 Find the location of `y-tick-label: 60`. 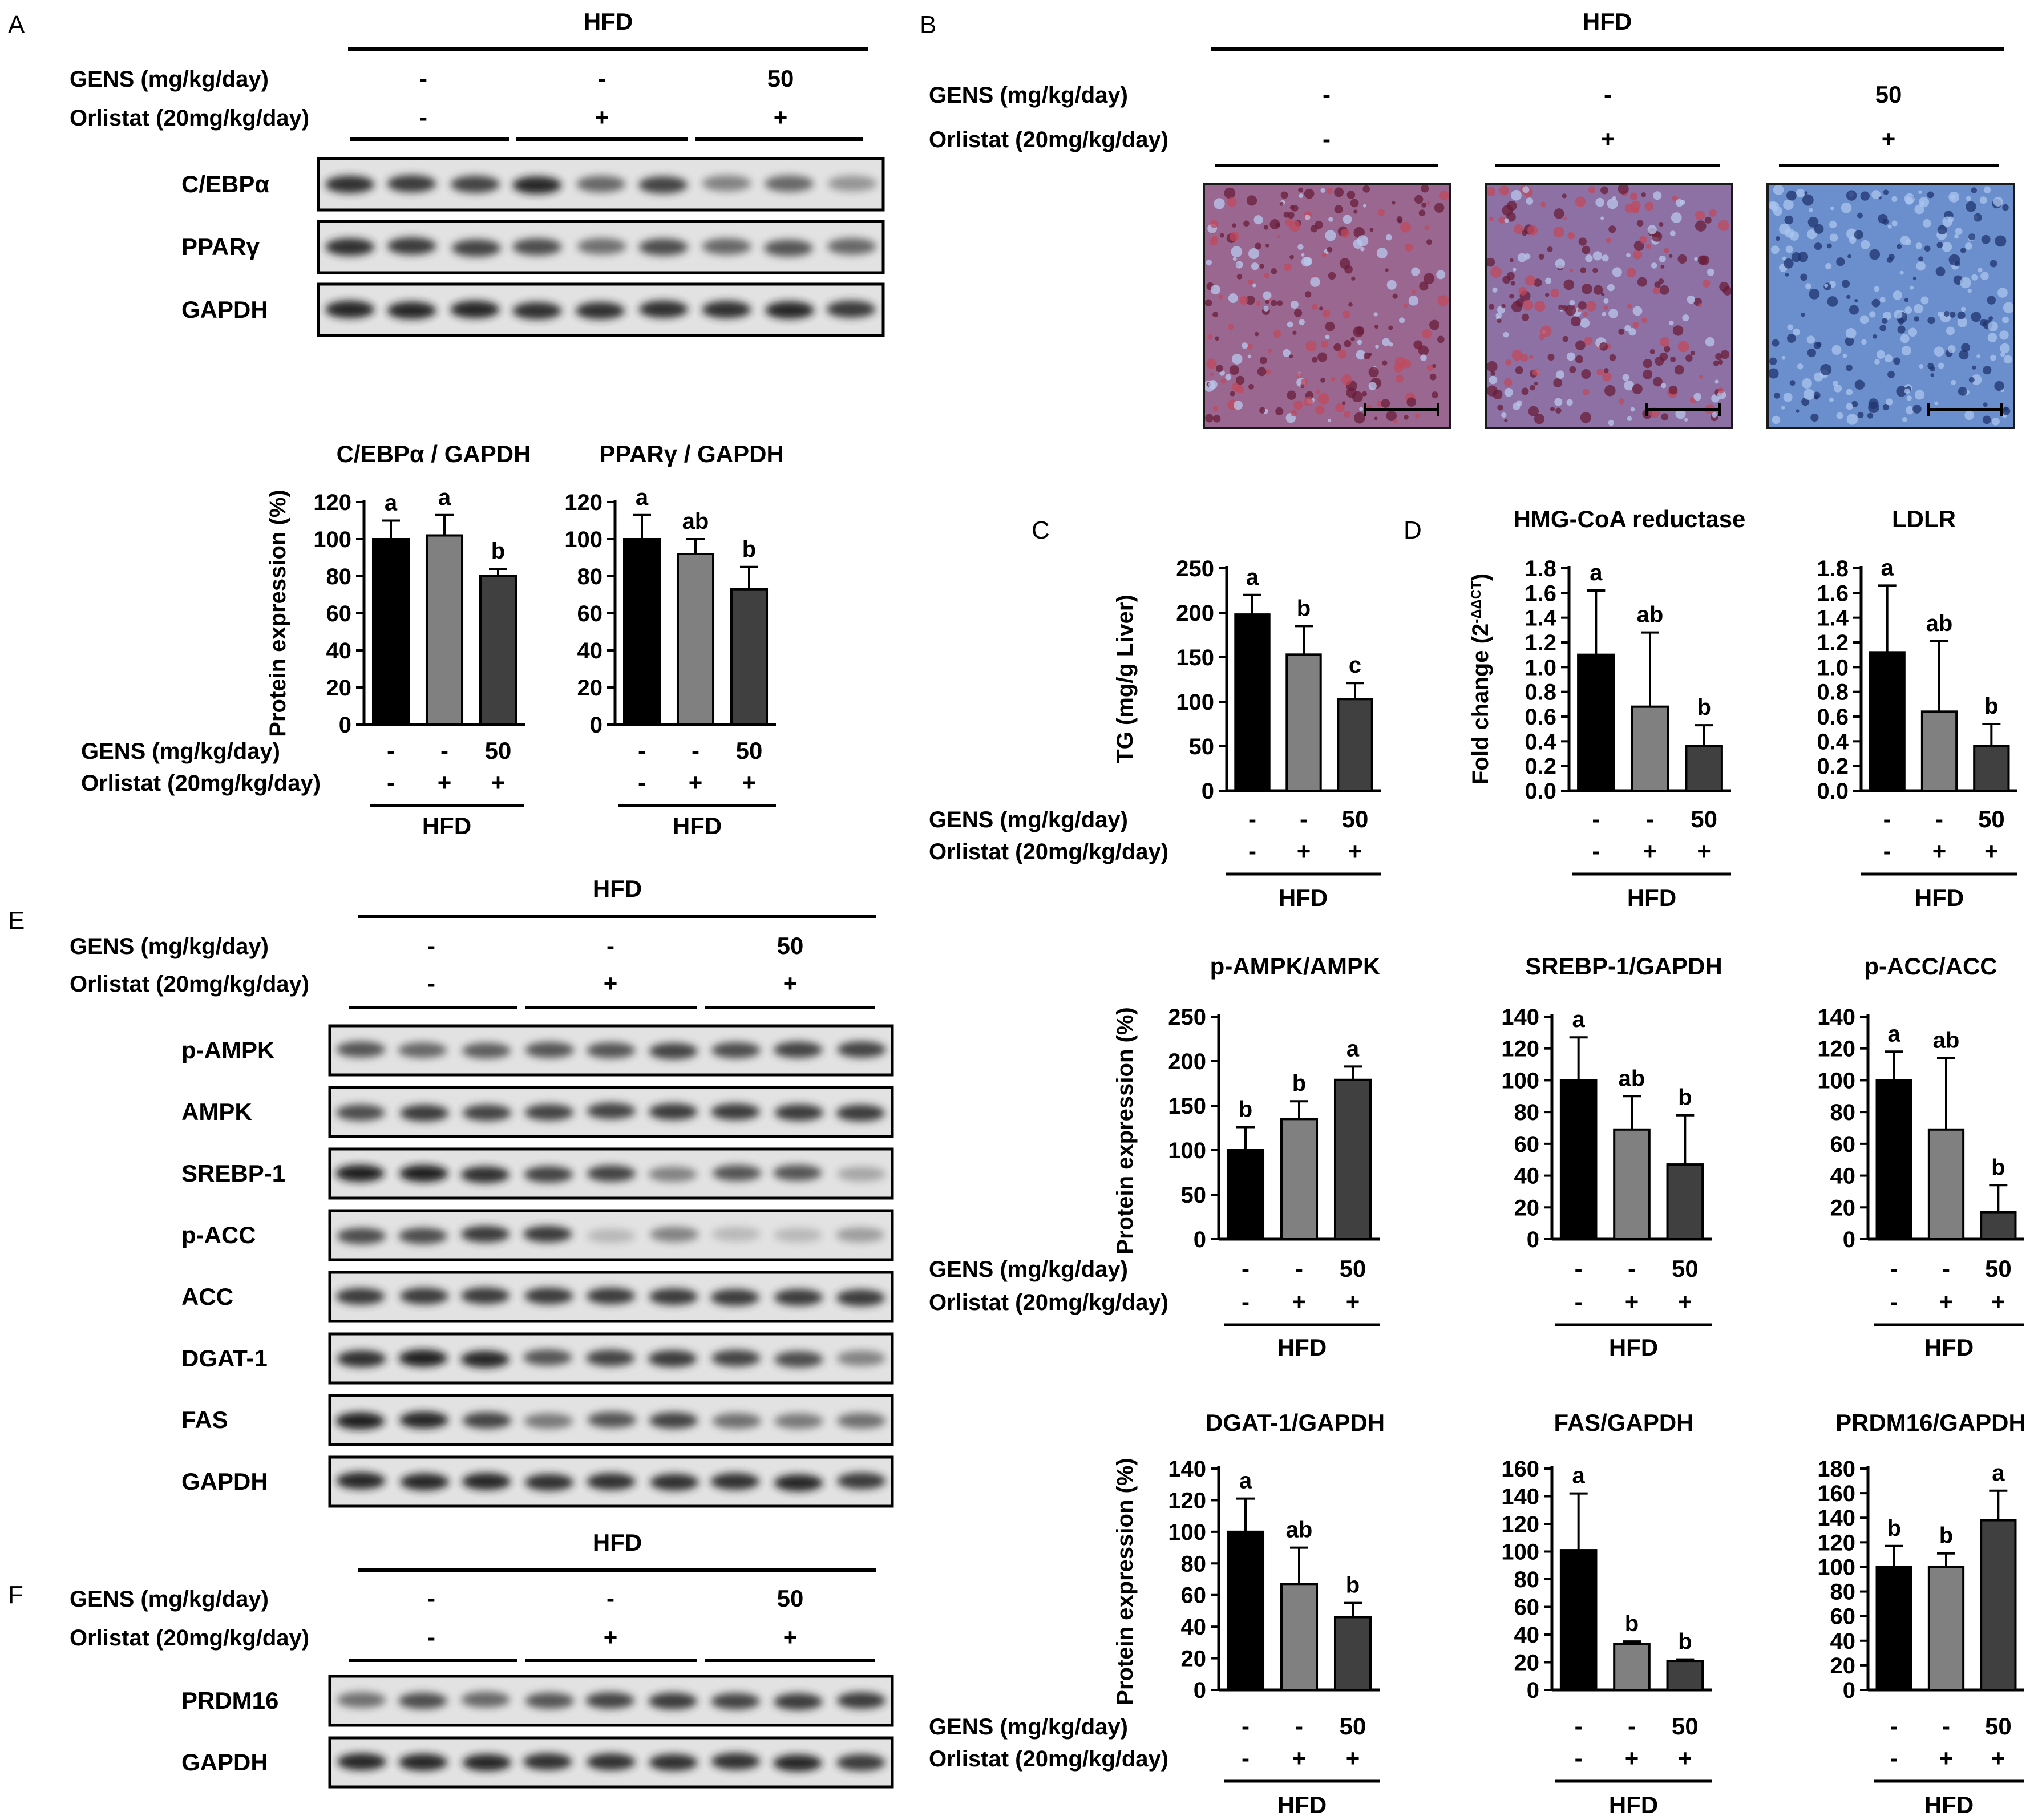

y-tick-label: 60 is located at coordinates (1843, 1616).